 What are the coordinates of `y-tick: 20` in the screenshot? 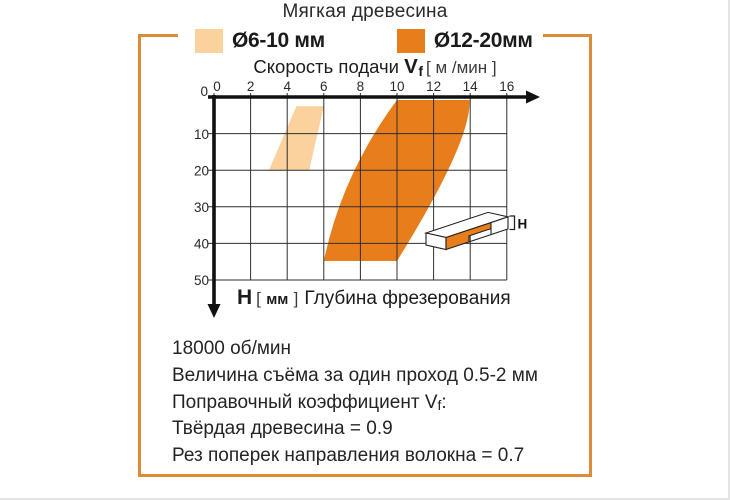 It's located at (201, 171).